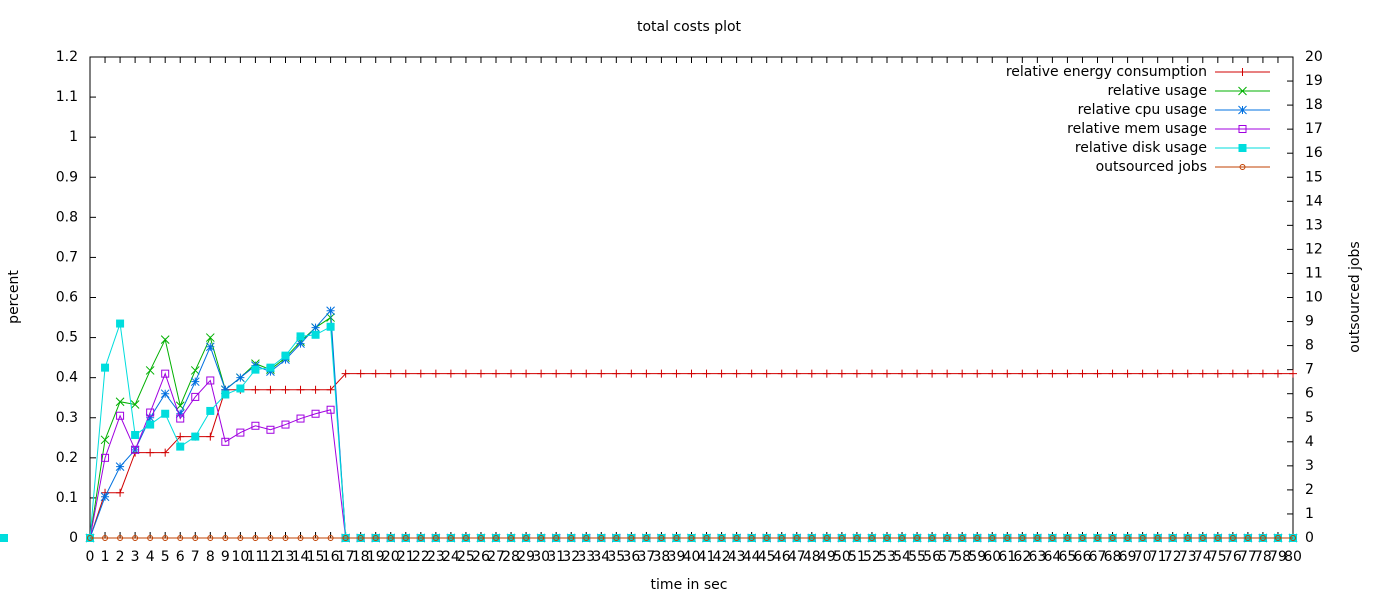  What do you see at coordinates (1314, 177) in the screenshot?
I see `y2-tick-label: 15` at bounding box center [1314, 177].